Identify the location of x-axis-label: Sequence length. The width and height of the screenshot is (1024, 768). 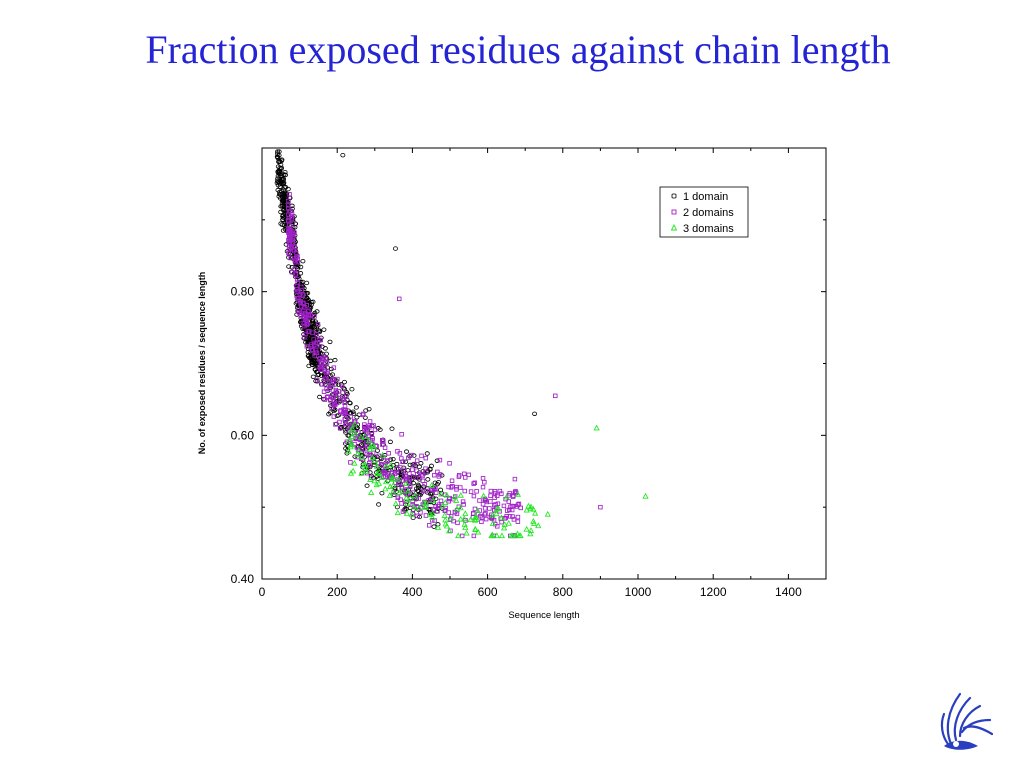
(543, 615).